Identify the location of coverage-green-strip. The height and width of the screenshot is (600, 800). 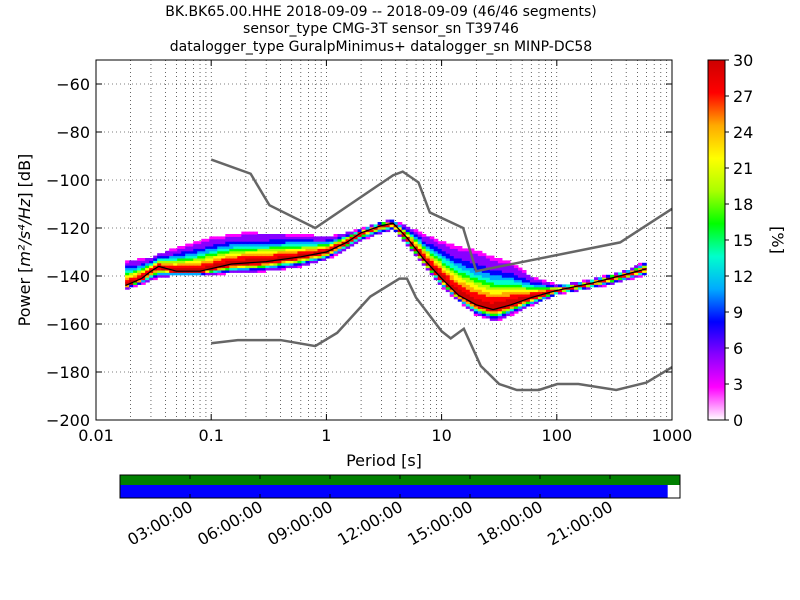
(400, 480).